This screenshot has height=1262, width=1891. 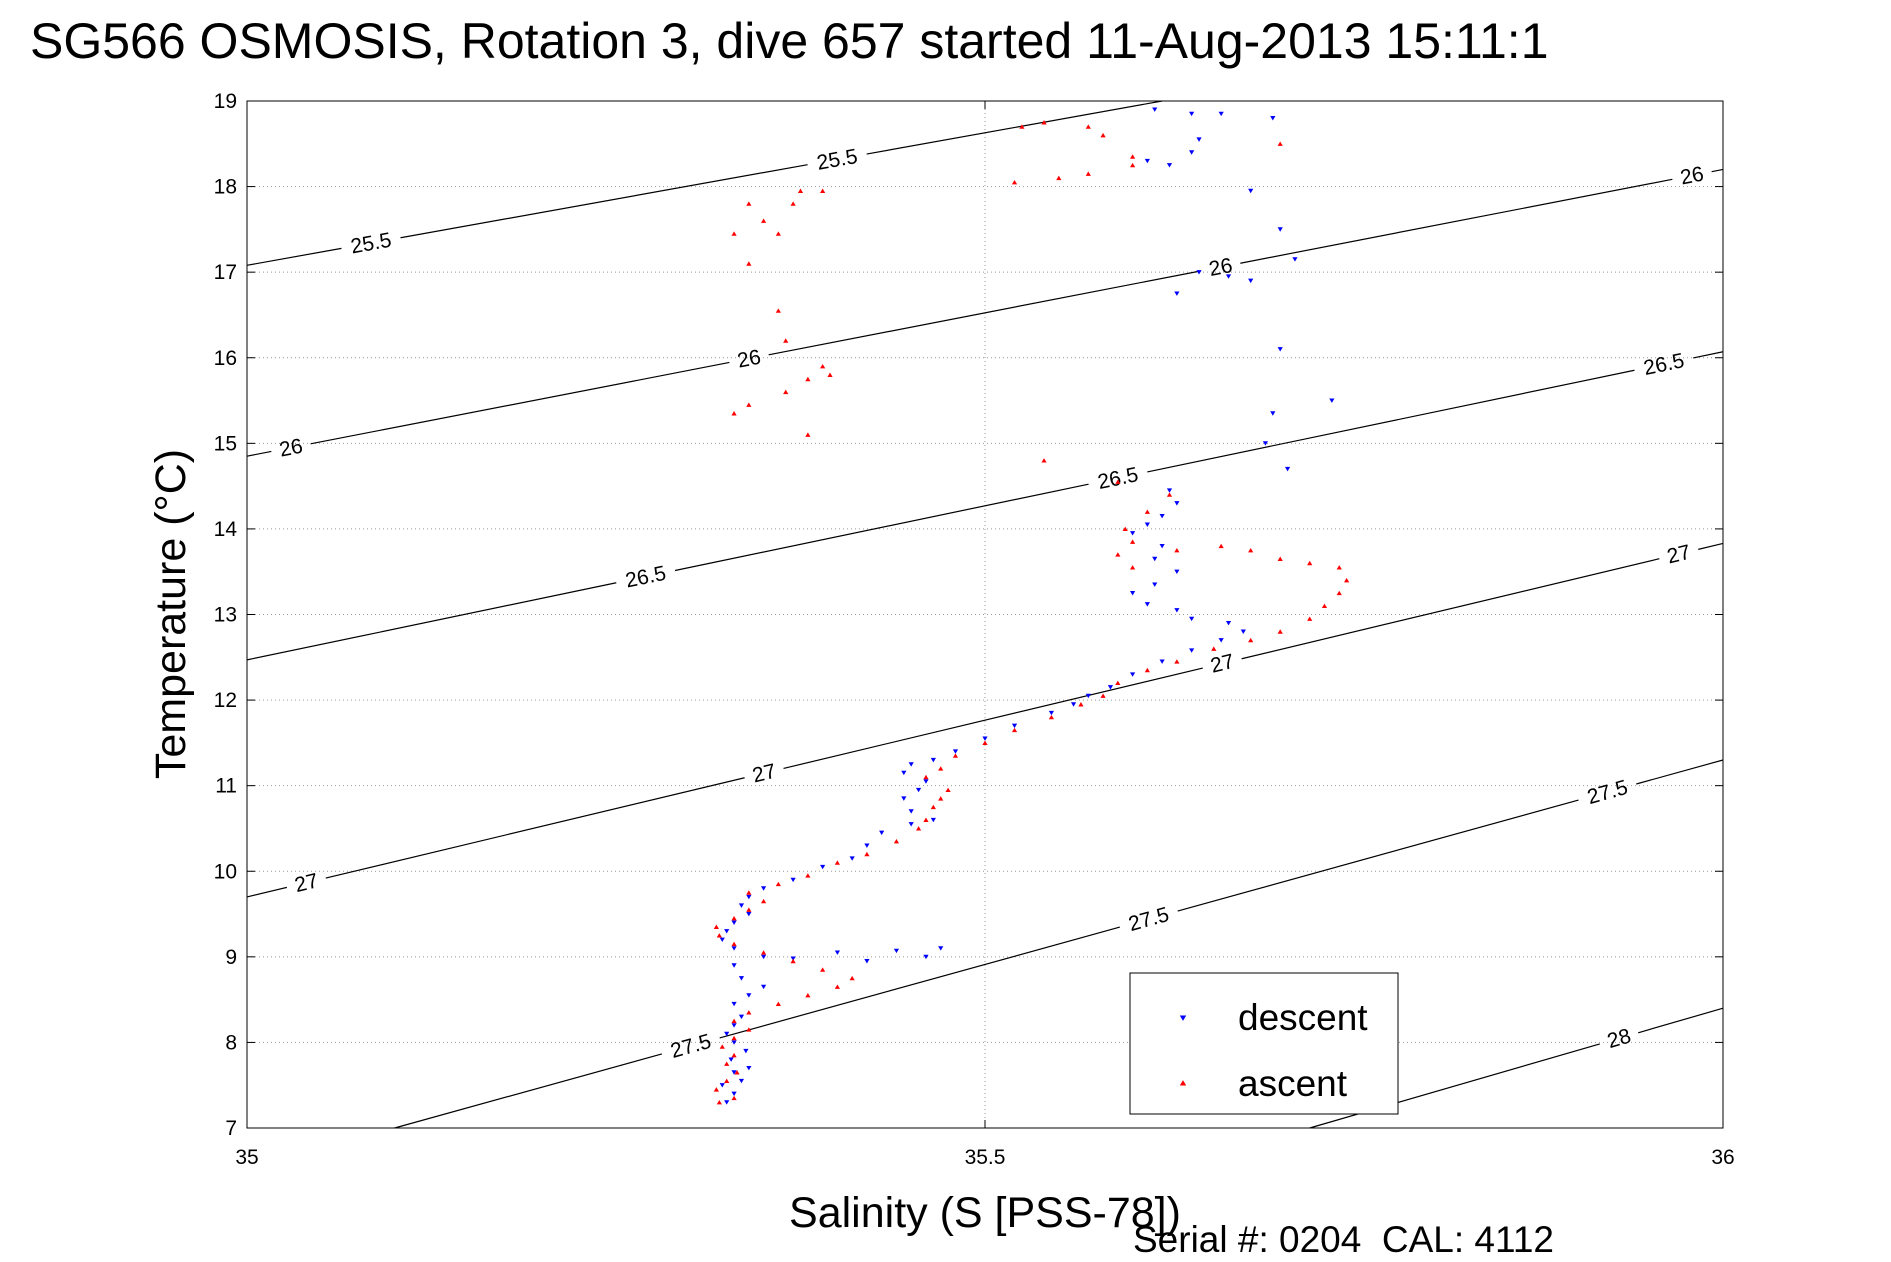 I want to click on y-tick-label-5: 12, so click(x=225, y=700).